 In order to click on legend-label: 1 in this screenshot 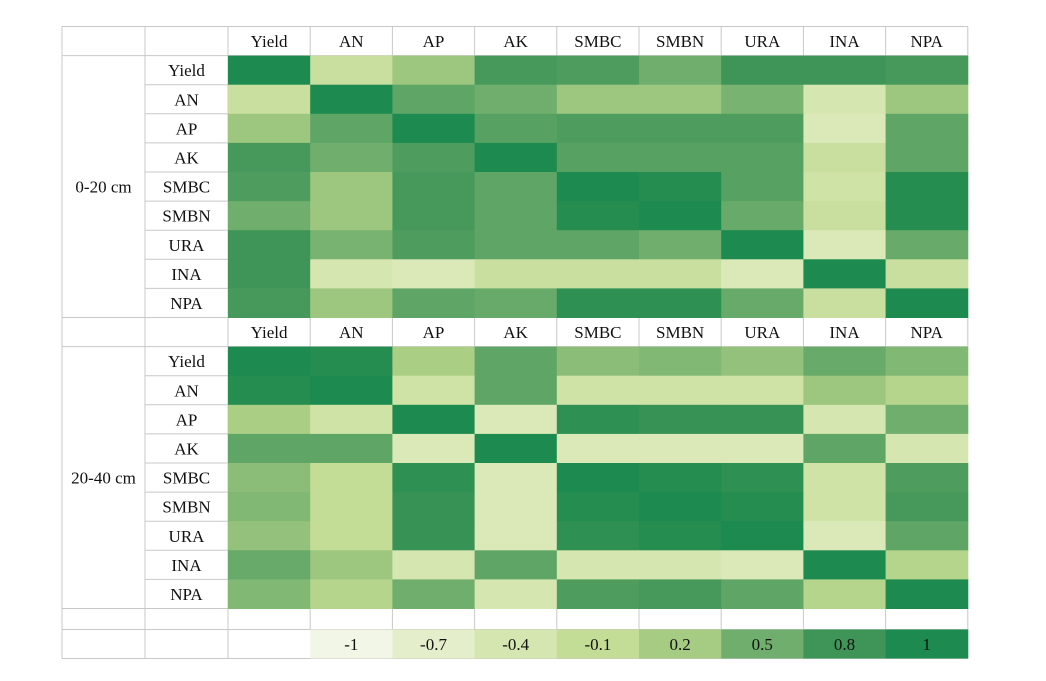, I will do `click(926, 644)`.